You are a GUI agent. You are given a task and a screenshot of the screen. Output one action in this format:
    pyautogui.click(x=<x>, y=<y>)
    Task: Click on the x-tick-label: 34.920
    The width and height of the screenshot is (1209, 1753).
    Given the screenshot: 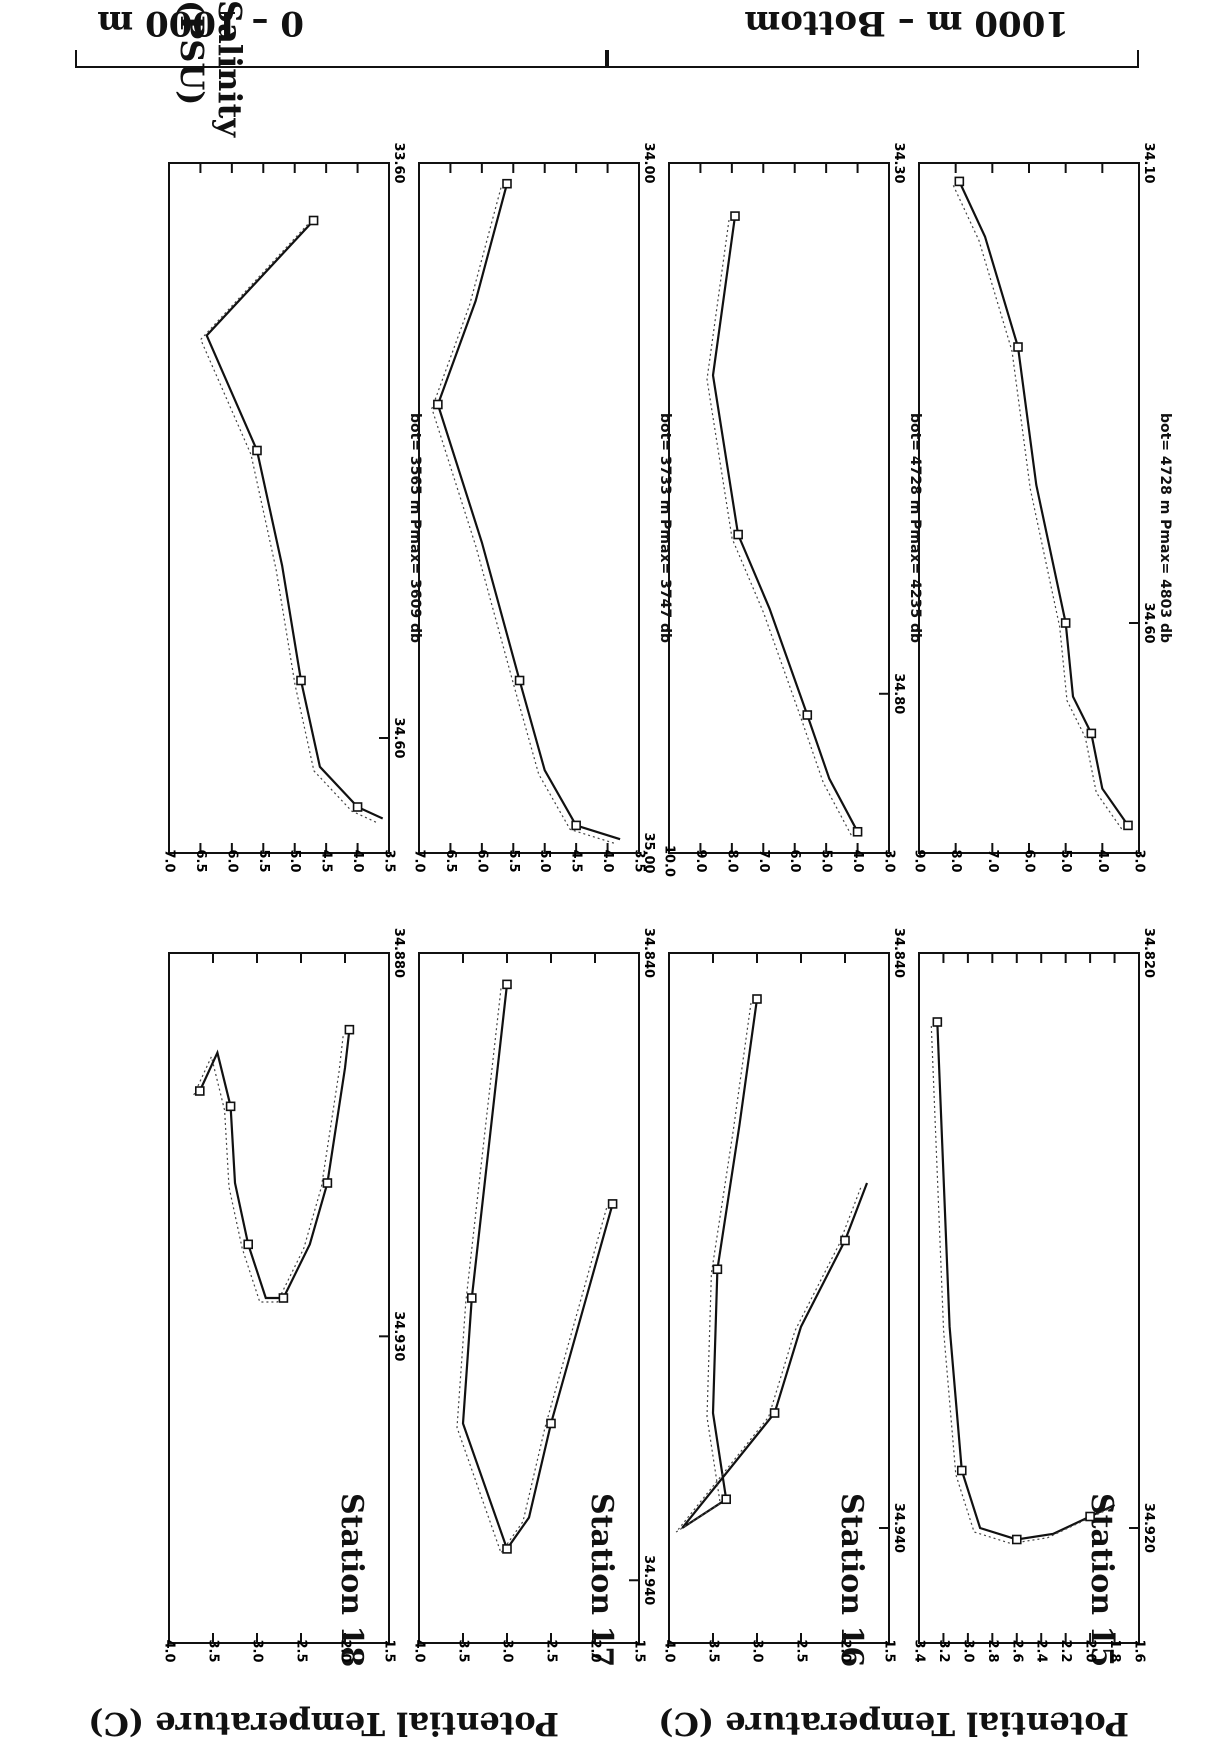 What is the action you would take?
    pyautogui.click(x=1148, y=1528)
    